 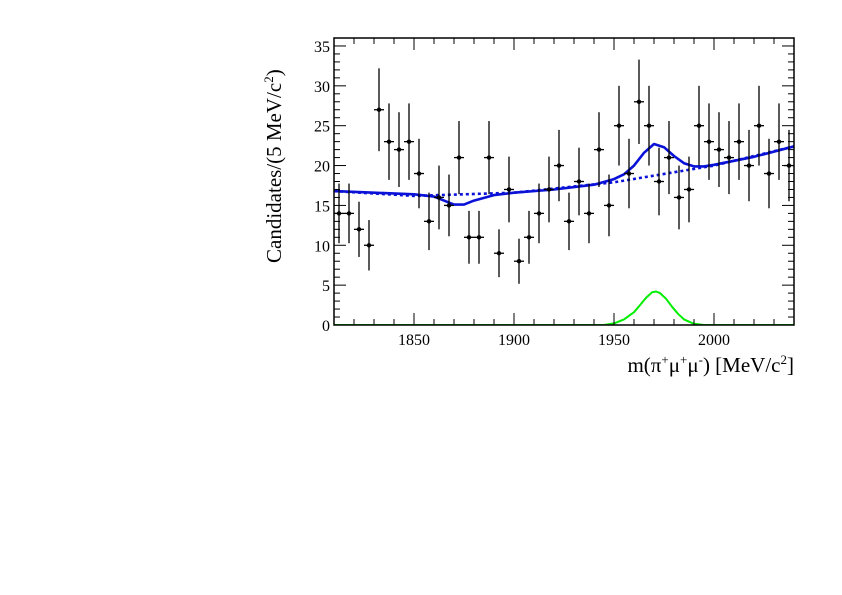 I want to click on y-axis-title: Candidates/(5 MeV/c2), so click(x=273, y=166).